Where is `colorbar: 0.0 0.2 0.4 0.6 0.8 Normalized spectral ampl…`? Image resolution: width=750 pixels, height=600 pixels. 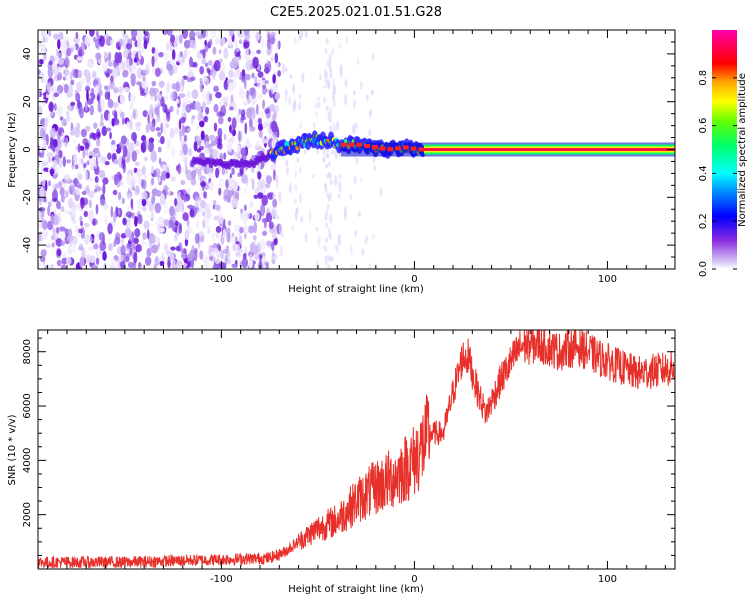
colorbar: 0.0 0.2 0.4 0.6 0.8 Normalized spectral ampl… is located at coordinates (723, 153).